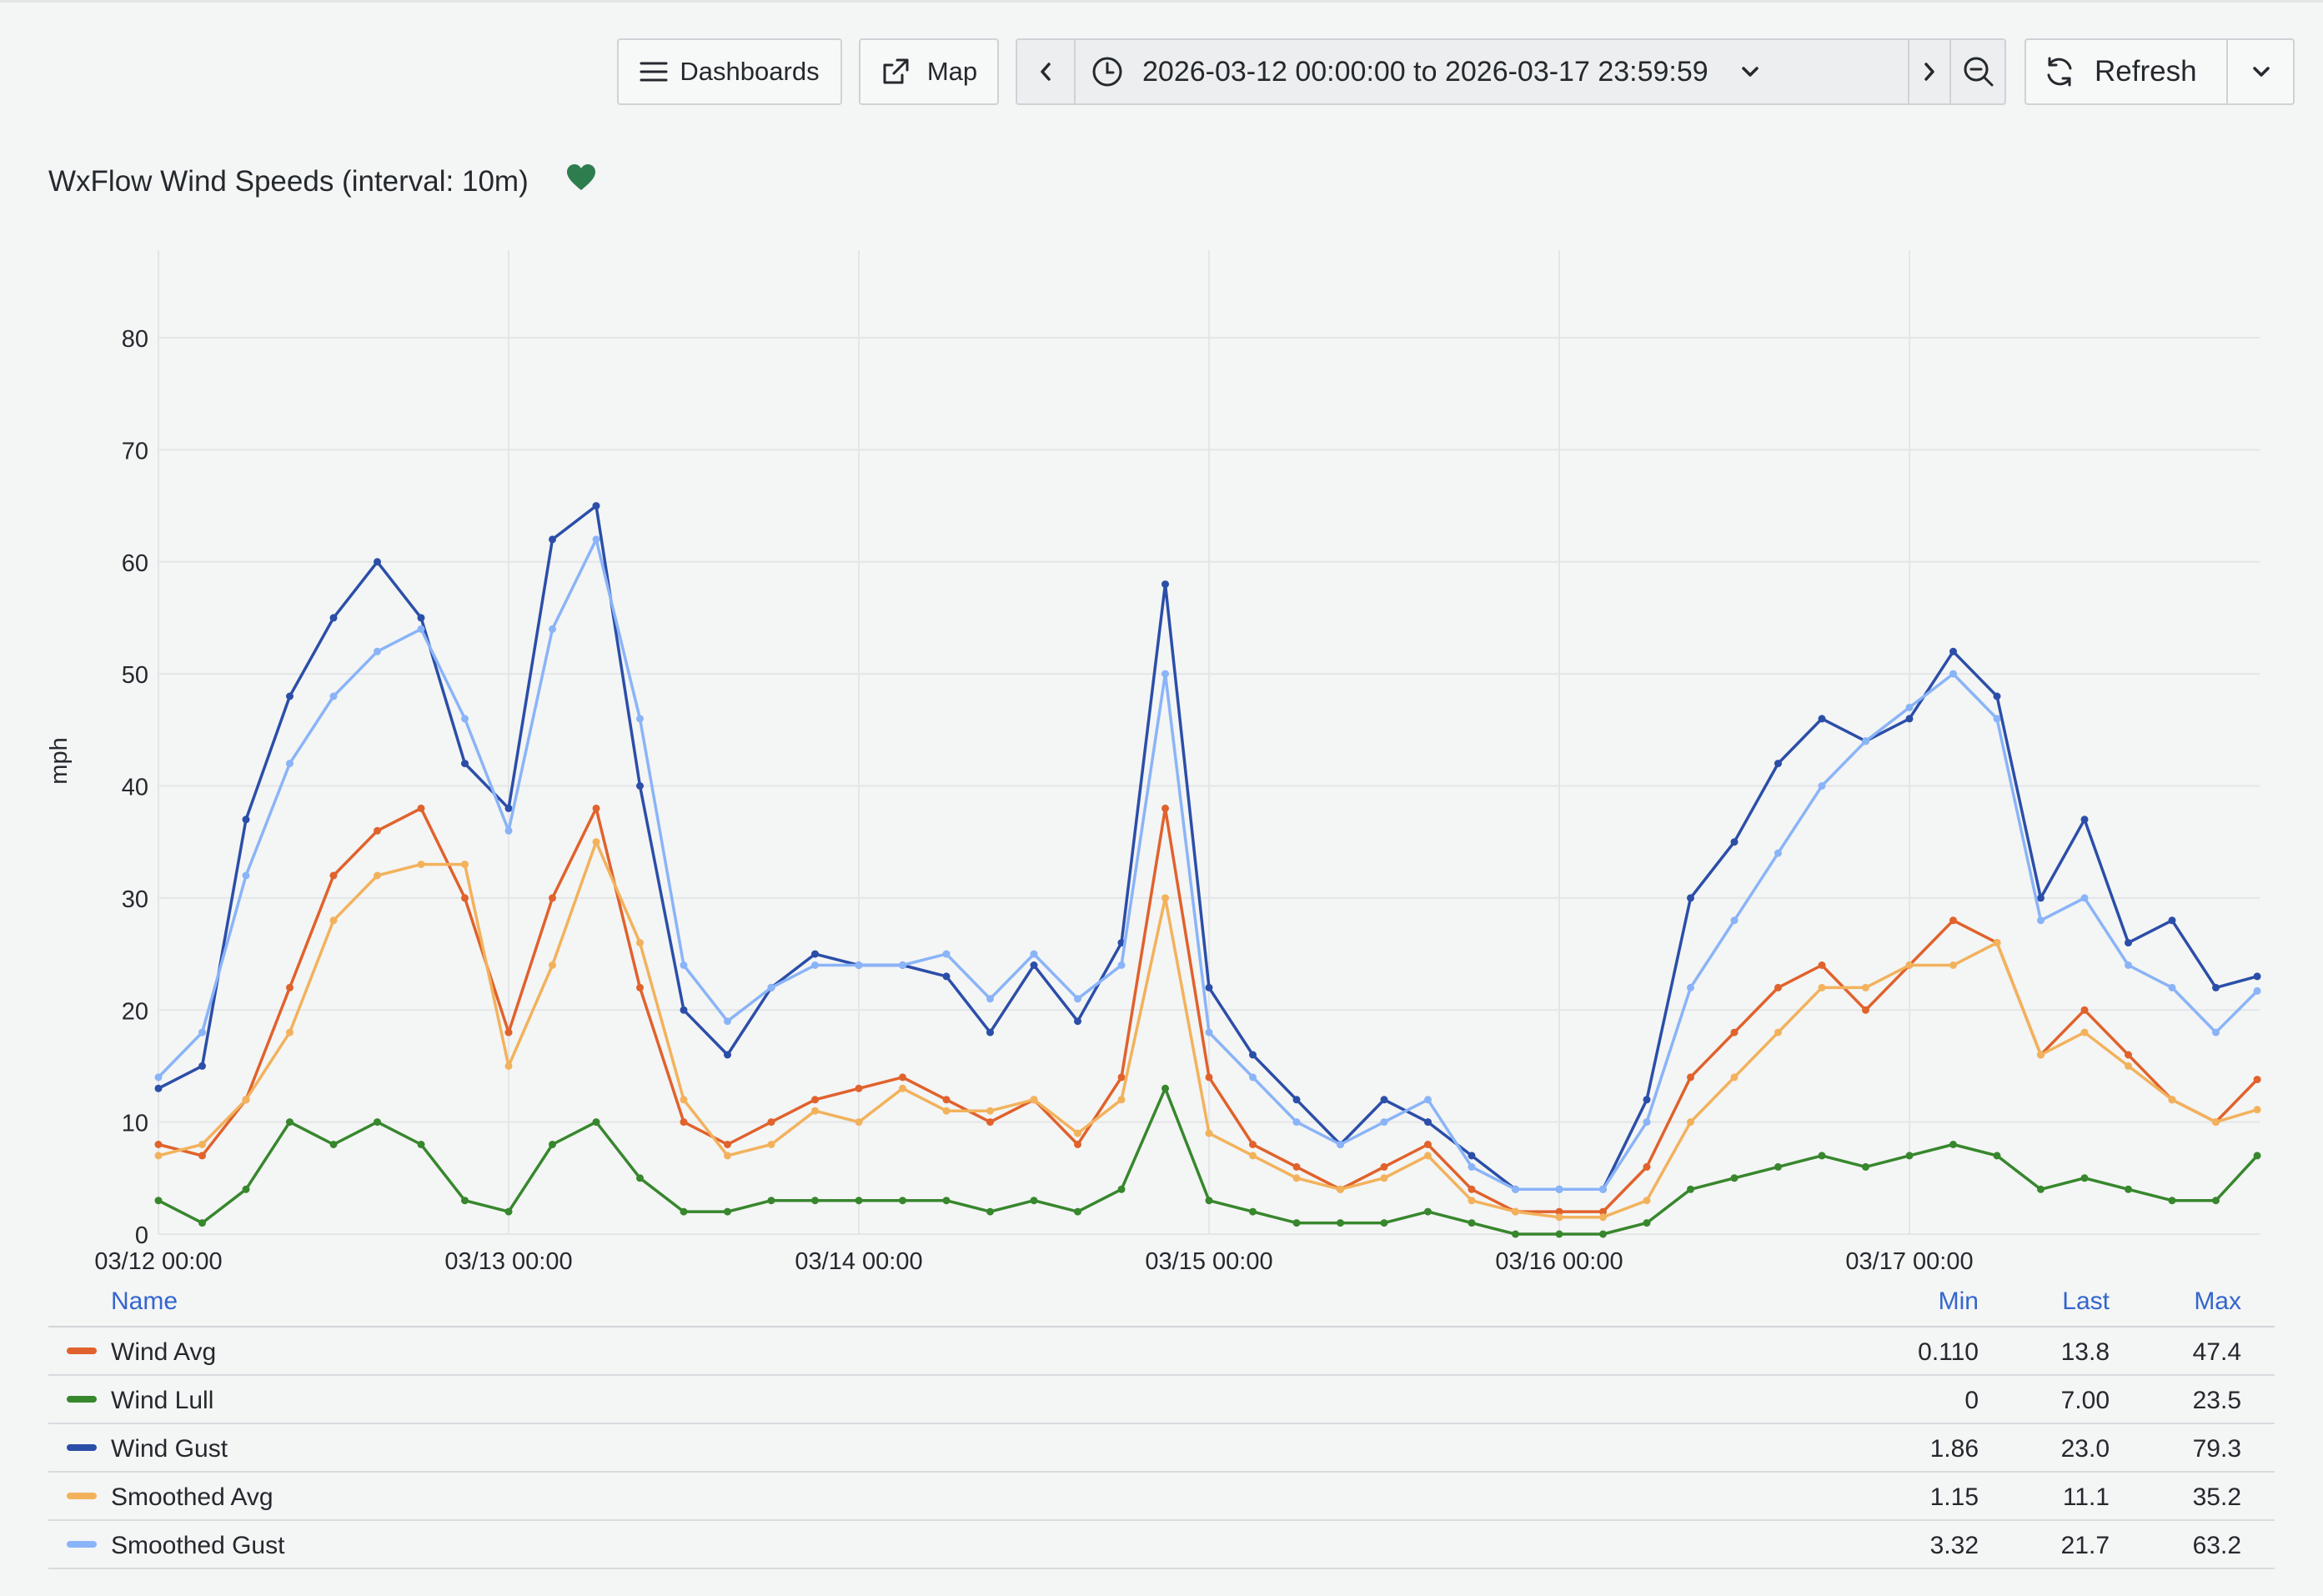 This screenshot has width=2323, height=1596. What do you see at coordinates (1046, 71) in the screenshot?
I see `time-back-button` at bounding box center [1046, 71].